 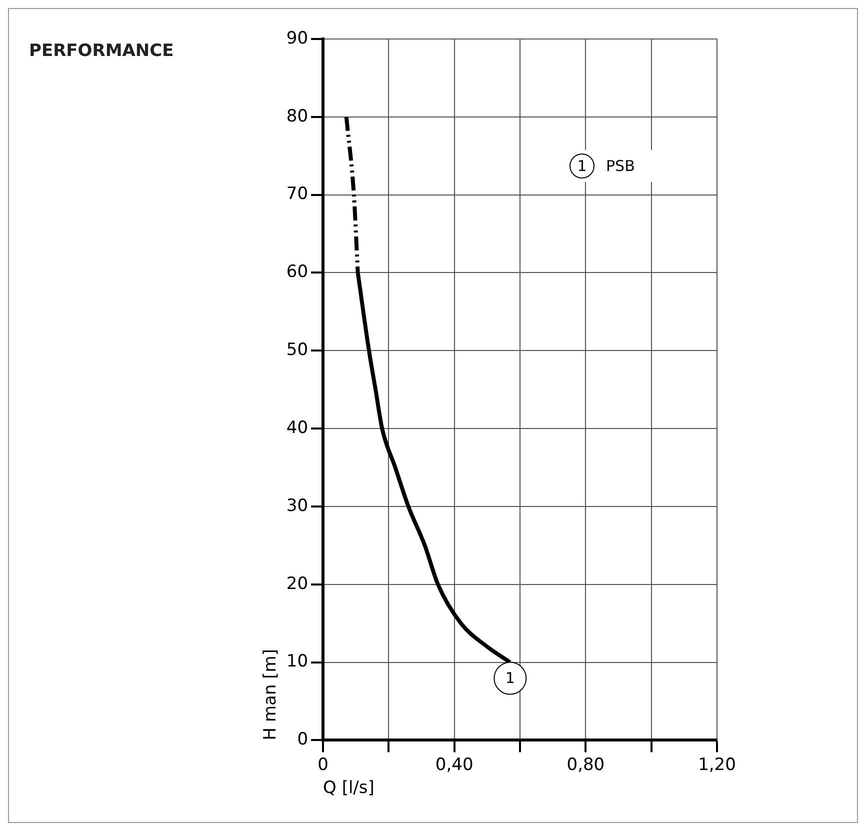 I want to click on y-tick-label: 10, so click(x=297, y=662).